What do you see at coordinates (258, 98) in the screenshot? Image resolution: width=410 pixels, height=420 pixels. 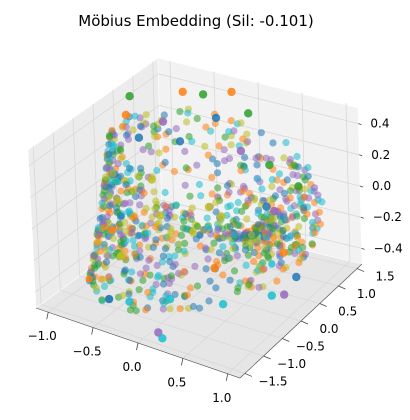 I see `back-grid-z` at bounding box center [258, 98].